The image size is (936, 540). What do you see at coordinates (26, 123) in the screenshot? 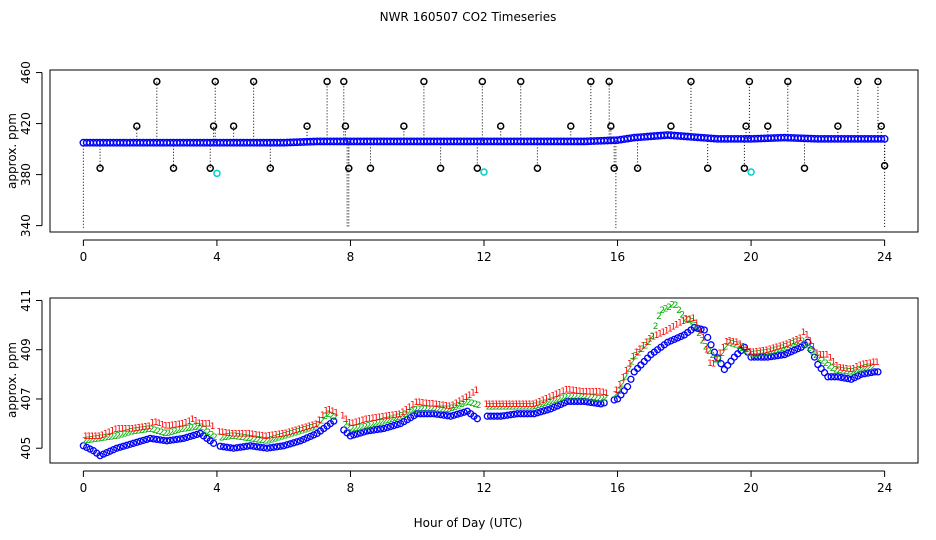
I see `top-y-tick-label: 420` at bounding box center [26, 123].